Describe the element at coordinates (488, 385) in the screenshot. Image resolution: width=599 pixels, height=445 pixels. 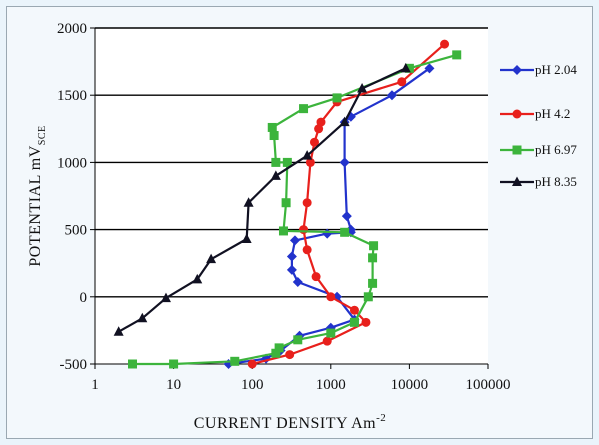
I see `x-tick-label: 100000` at that location.